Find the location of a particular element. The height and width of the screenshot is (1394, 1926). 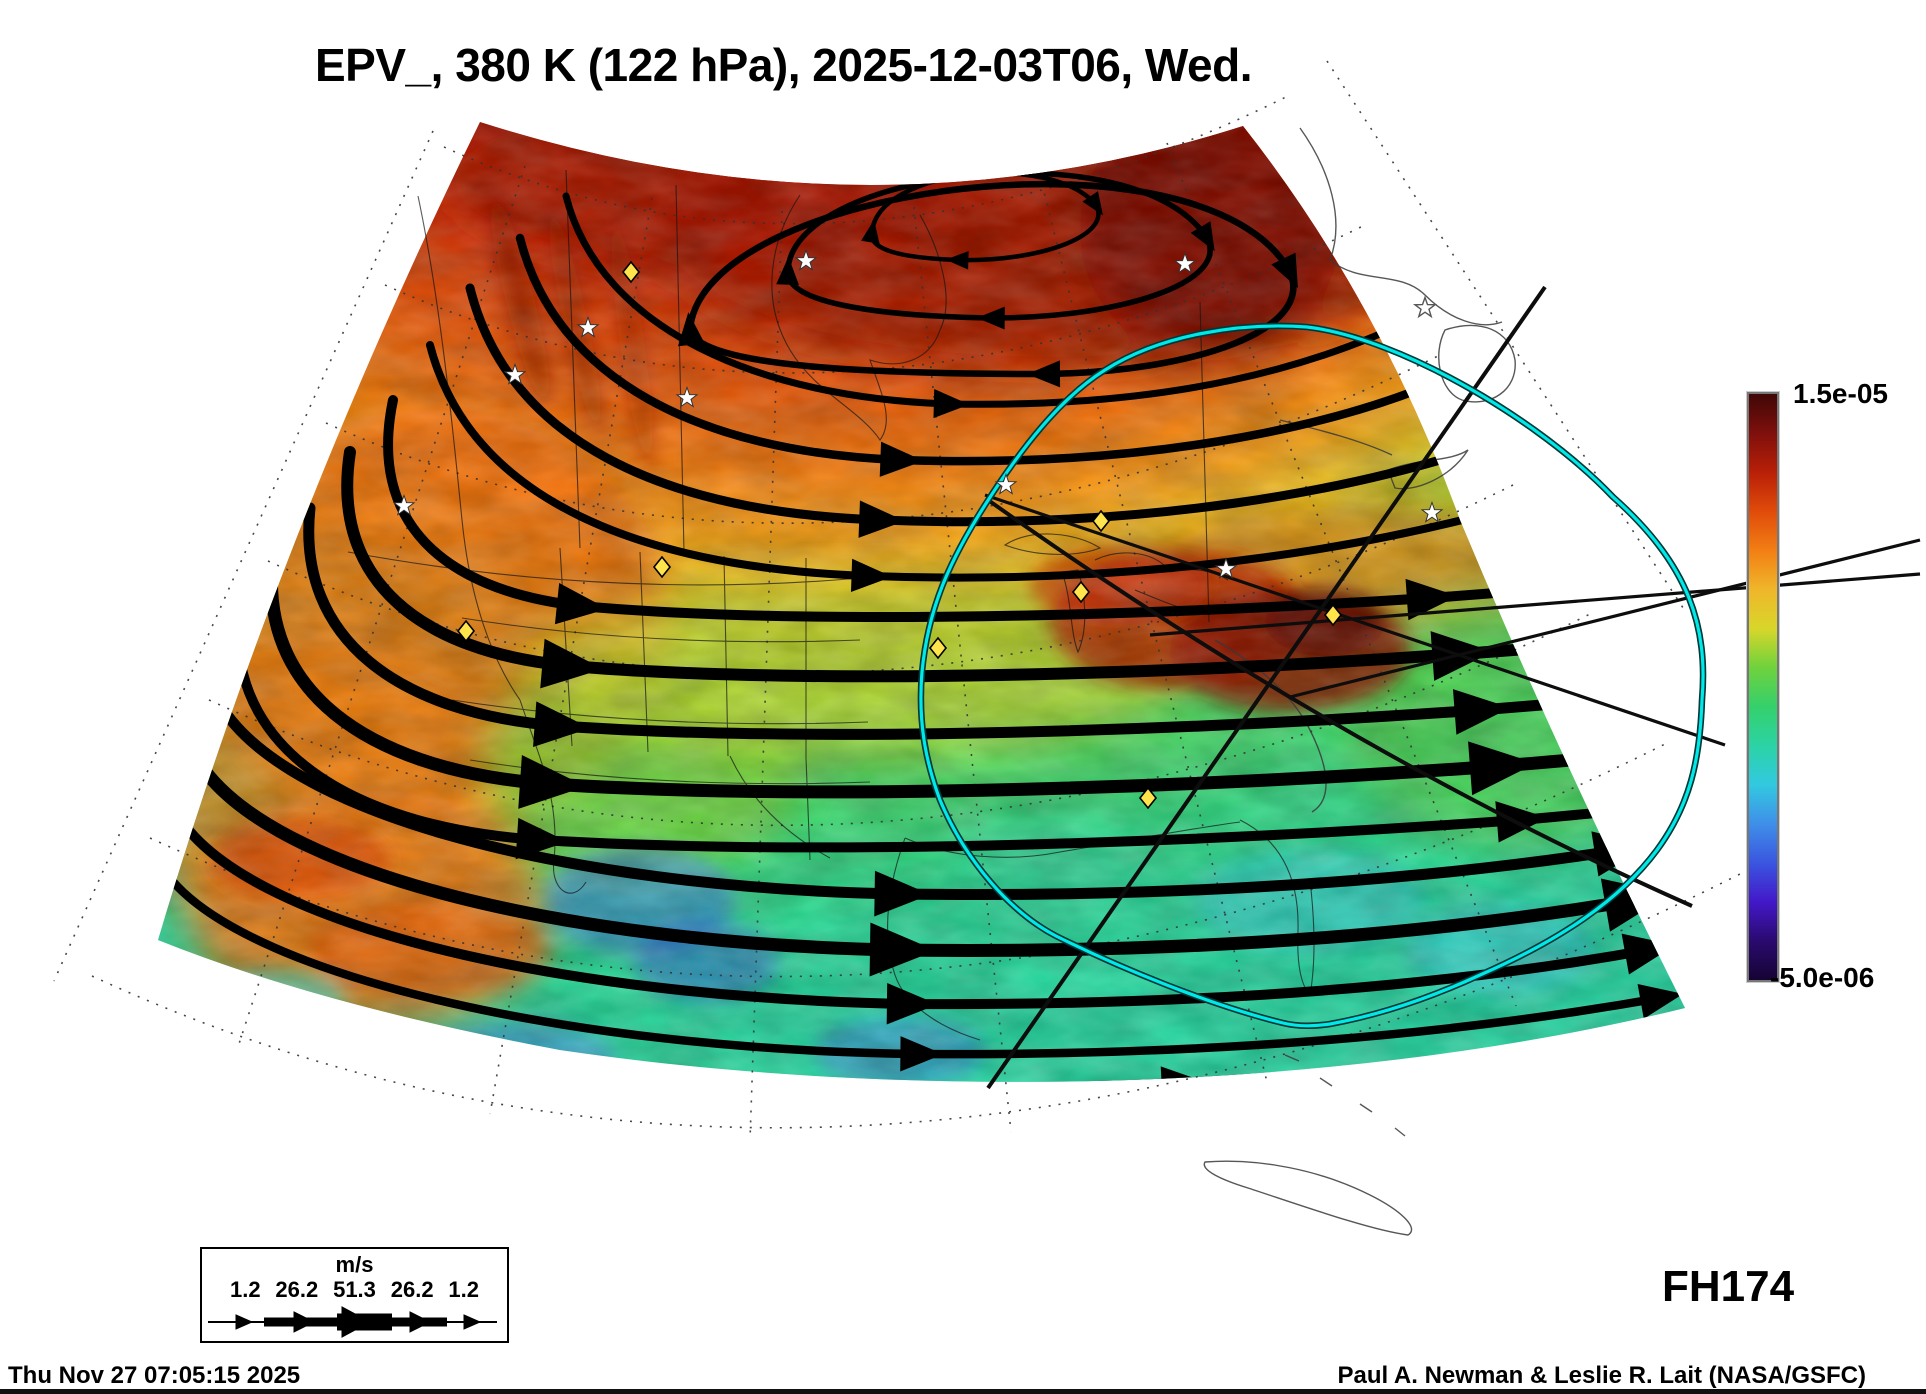

legend-values: 1.2 26.2 51.3 26.2 1.2 is located at coordinates (354, 1290).